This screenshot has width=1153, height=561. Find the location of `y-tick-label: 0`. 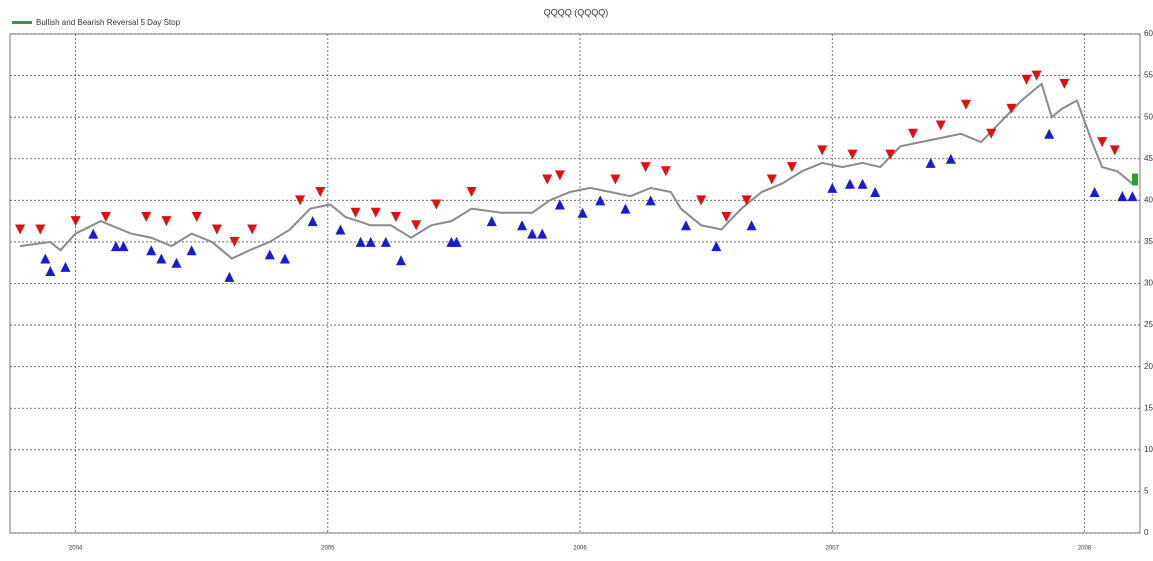

y-tick-label: 0 is located at coordinates (1146, 532).